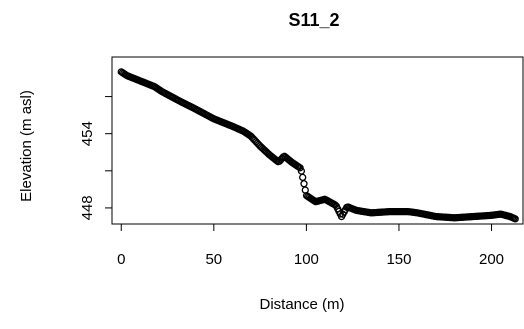 The height and width of the screenshot is (329, 524). What do you see at coordinates (26, 146) in the screenshot?
I see `y-axis-label: Elevation (m asl)` at bounding box center [26, 146].